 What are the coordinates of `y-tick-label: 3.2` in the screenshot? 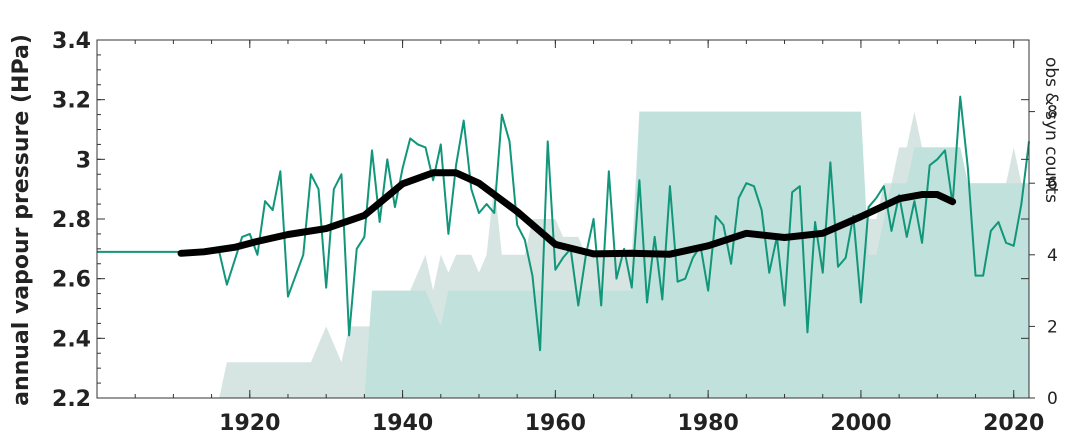 It's located at (71, 101).